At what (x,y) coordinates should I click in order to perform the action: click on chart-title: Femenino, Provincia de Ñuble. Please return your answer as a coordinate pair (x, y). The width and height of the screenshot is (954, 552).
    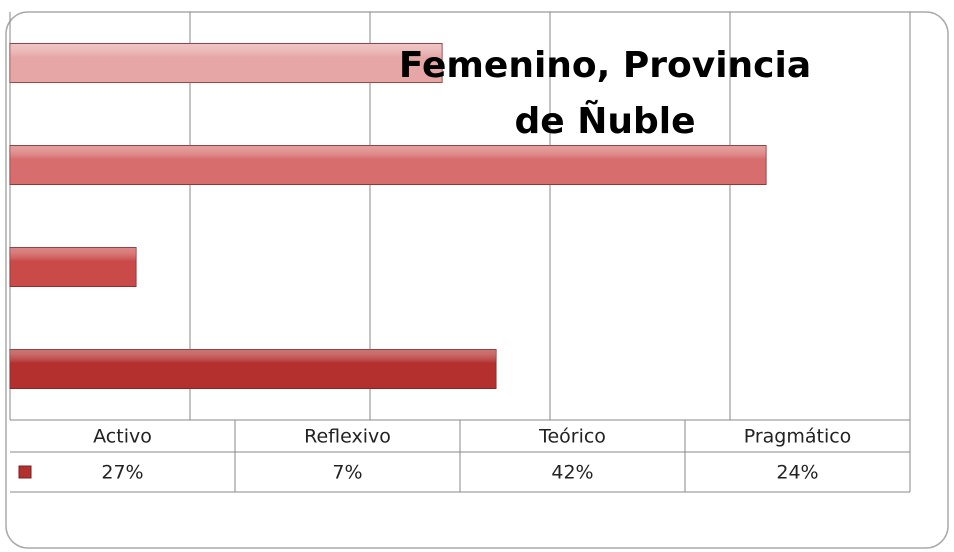
    Looking at the image, I should click on (605, 93).